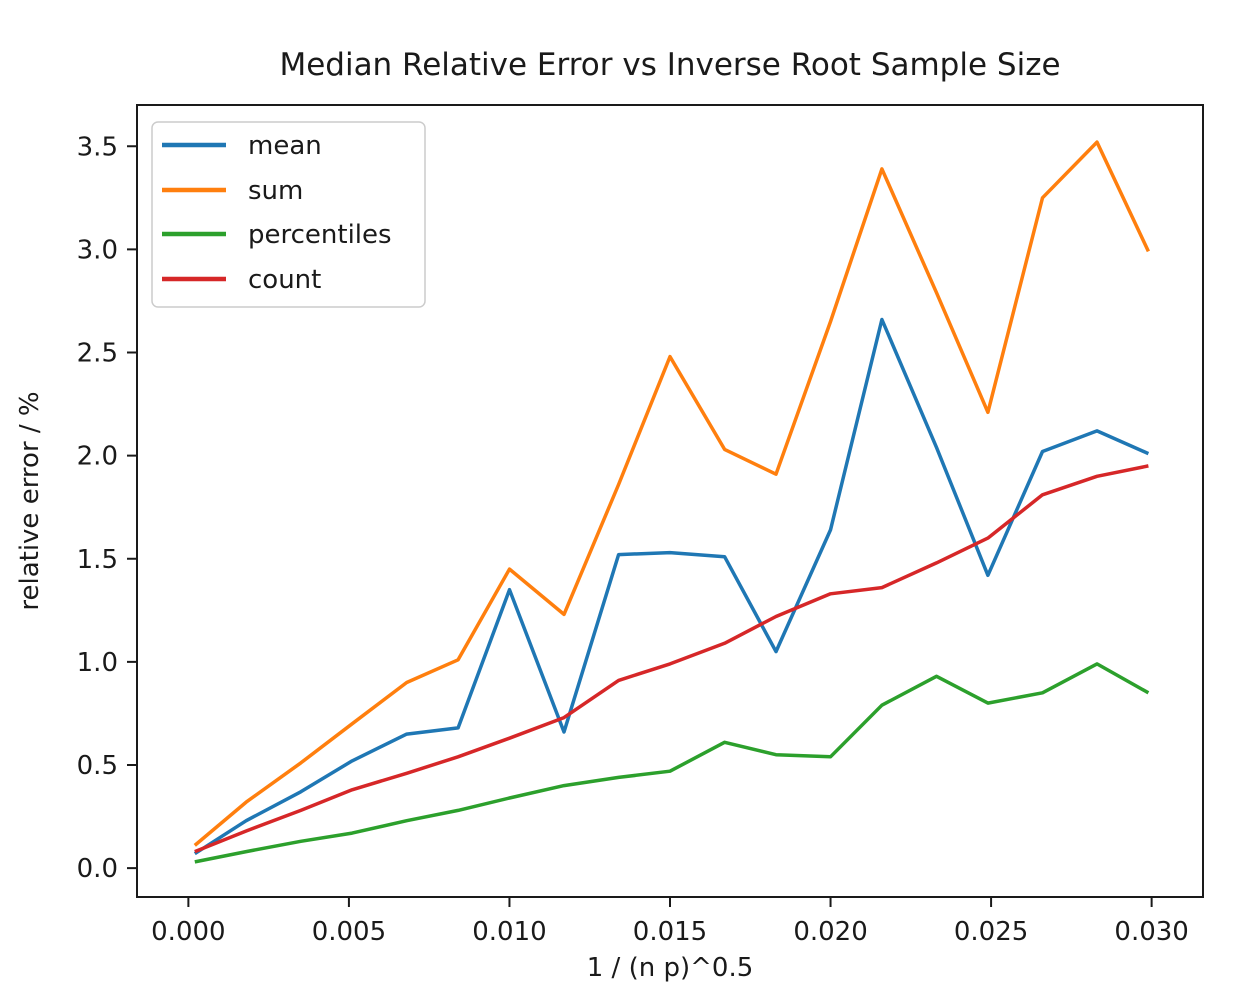  I want to click on y-tick-label: 1.5, so click(97, 560).